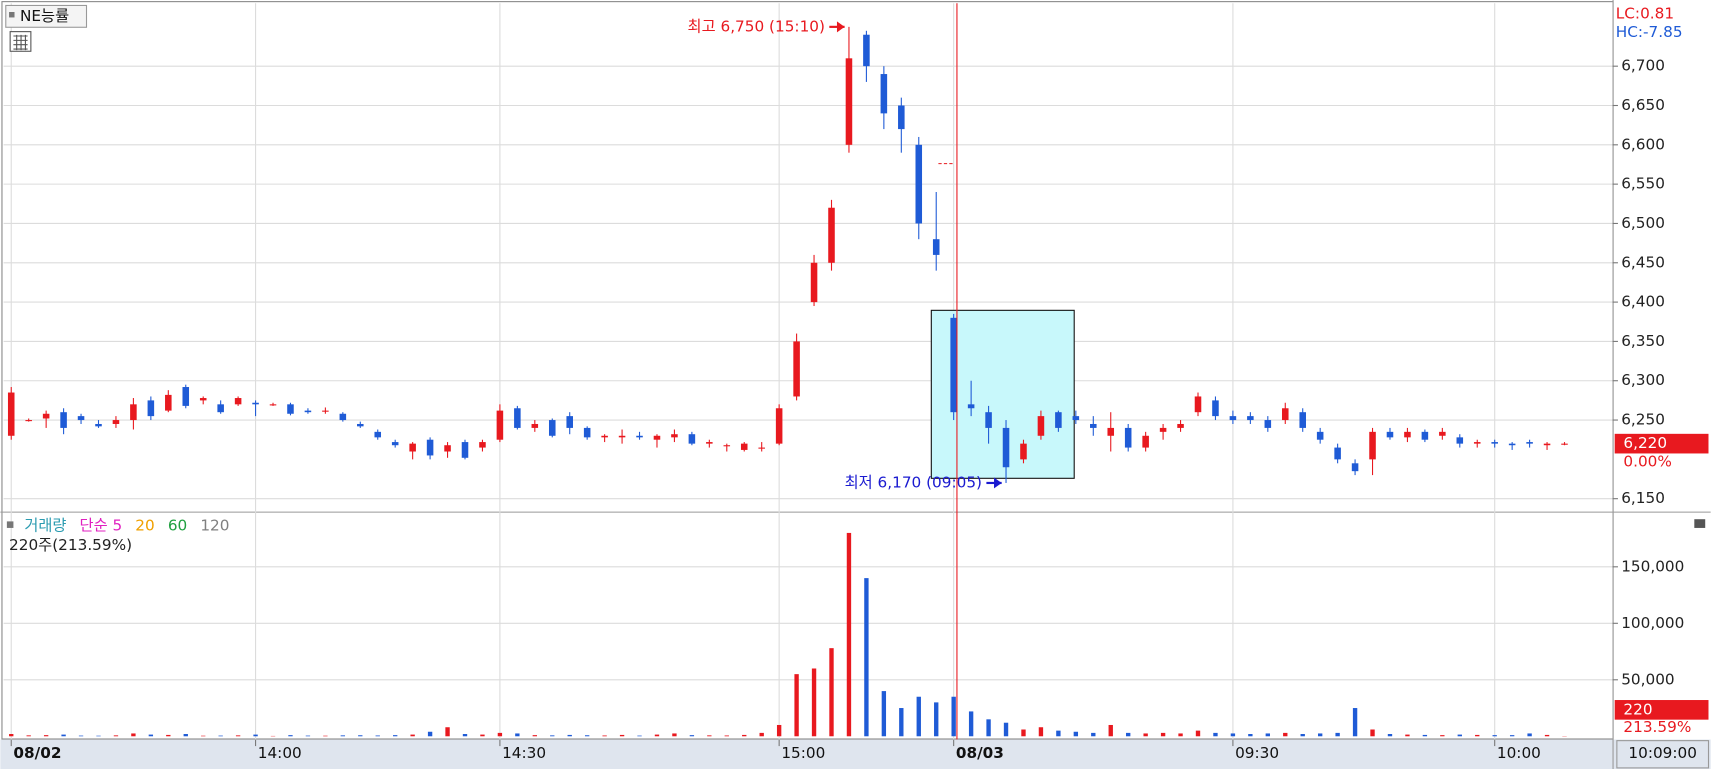 The width and height of the screenshot is (1711, 769). I want to click on x-tick-label: 14:30, so click(524, 753).